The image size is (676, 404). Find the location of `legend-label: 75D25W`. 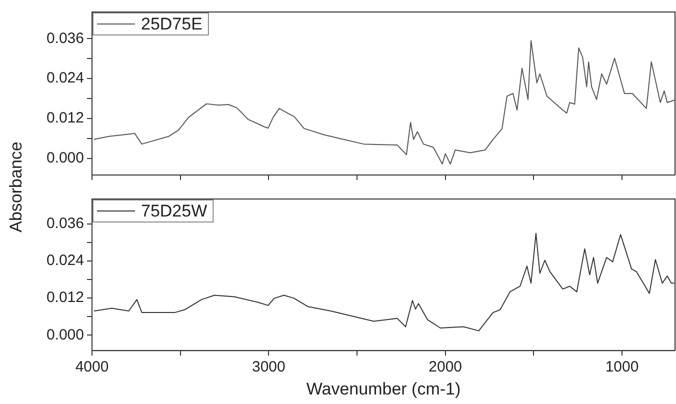

legend-label: 75D25W is located at coordinates (174, 211).